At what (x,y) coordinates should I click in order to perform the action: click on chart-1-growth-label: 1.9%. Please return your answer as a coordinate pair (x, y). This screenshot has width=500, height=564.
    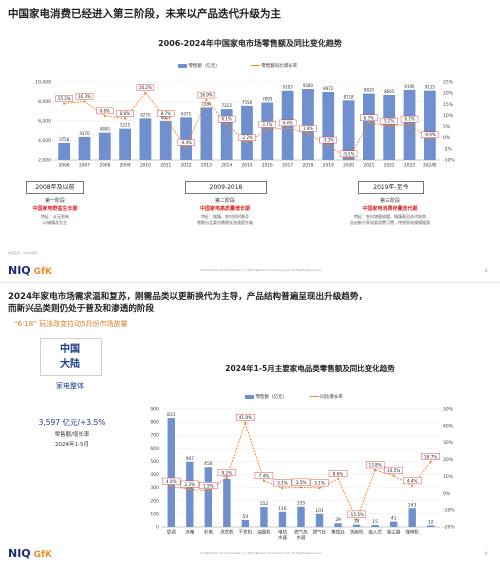
    Looking at the image, I should click on (308, 128).